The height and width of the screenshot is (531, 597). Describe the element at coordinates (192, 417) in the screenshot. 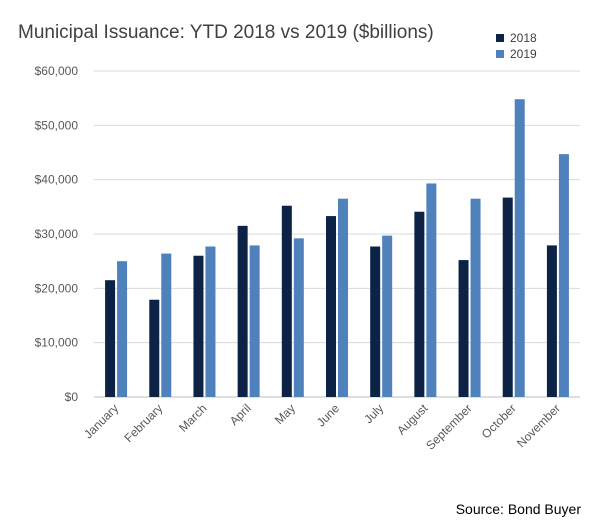

I see `x-tick-label: March` at that location.